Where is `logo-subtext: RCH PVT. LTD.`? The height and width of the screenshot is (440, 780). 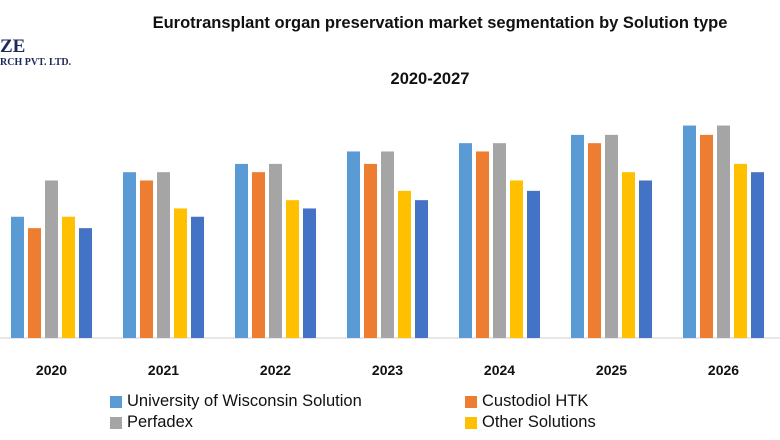 logo-subtext: RCH PVT. LTD. is located at coordinates (36, 62).